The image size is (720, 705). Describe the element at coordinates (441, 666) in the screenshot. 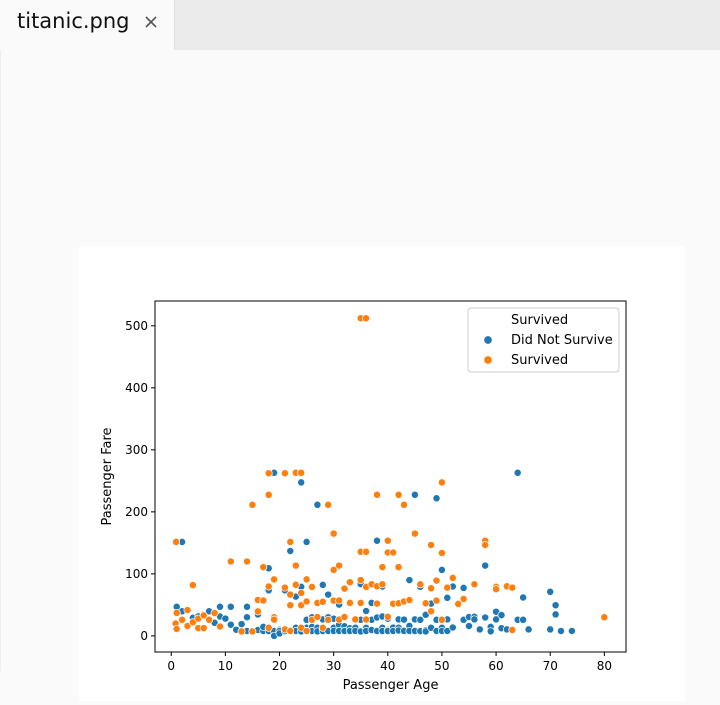

I see `x-tick-label: 50` at that location.